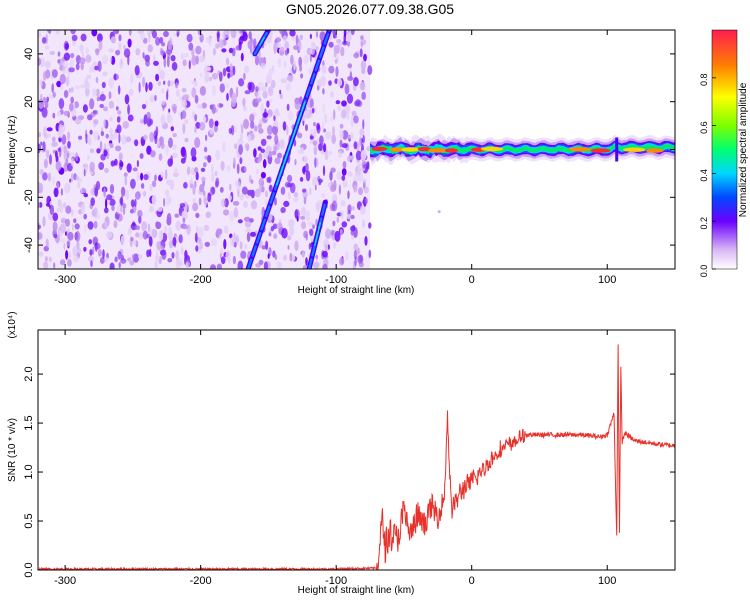 Image resolution: width=750 pixels, height=605 pixels. What do you see at coordinates (607, 581) in the screenshot?
I see `snr-x-tick-4: 100` at bounding box center [607, 581].